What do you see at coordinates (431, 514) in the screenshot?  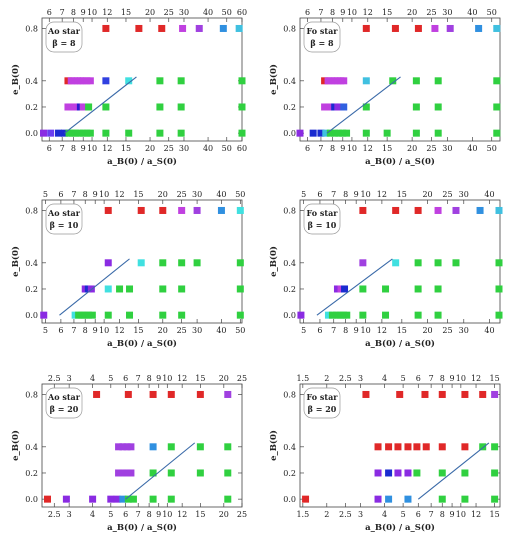 I see `x-tick-label: 7` at bounding box center [431, 514].